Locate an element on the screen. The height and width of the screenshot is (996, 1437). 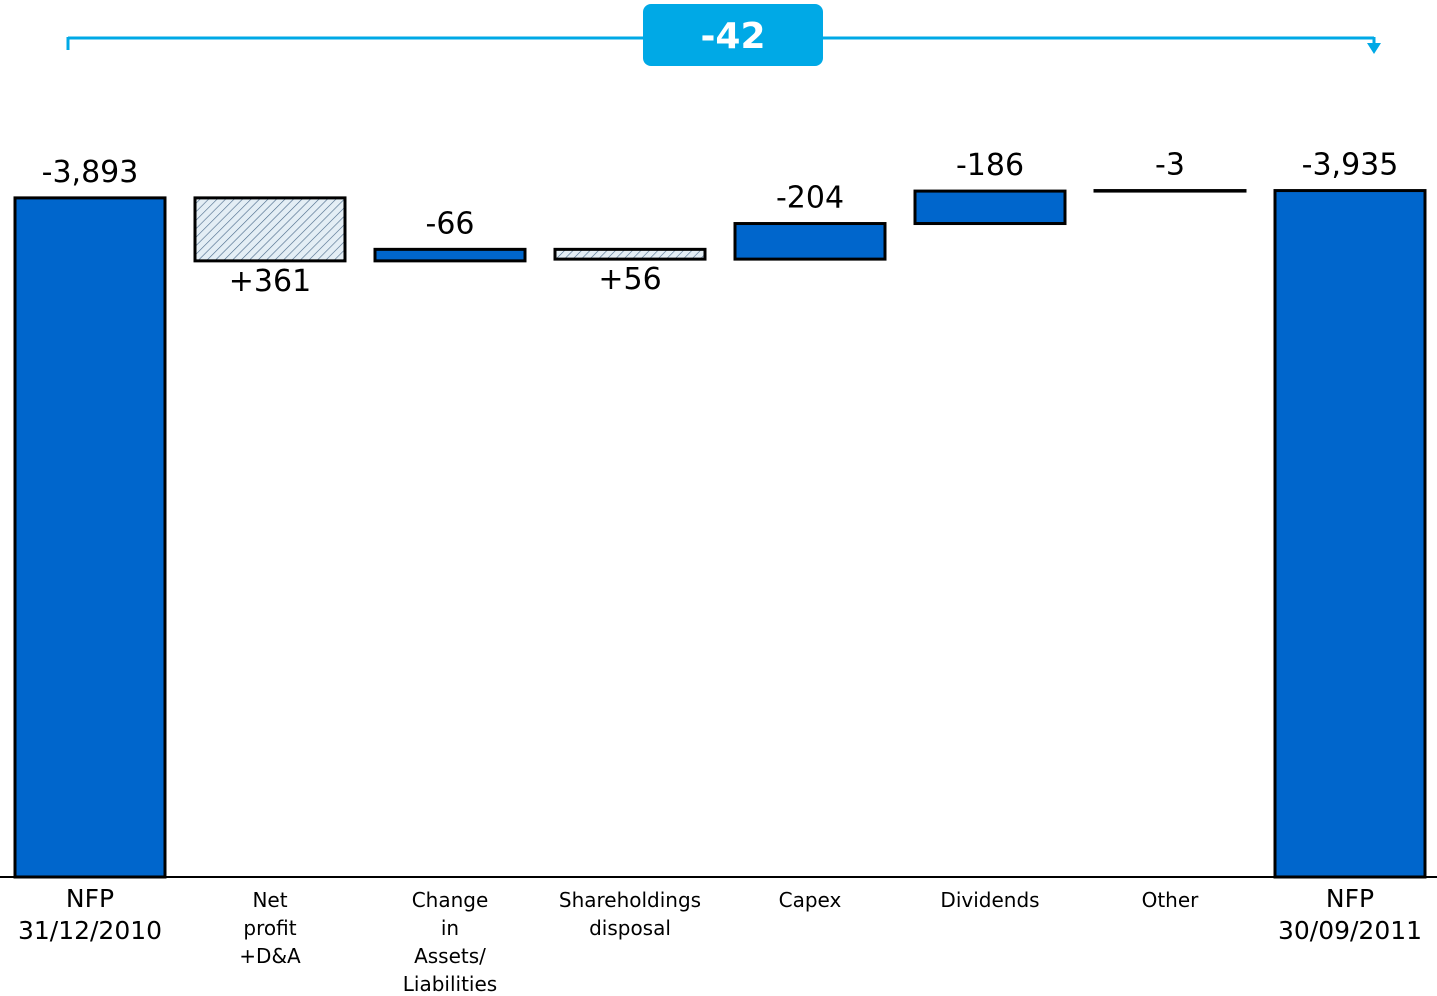
x-tick-label-line: 31/12/2010 is located at coordinates (90, 930).